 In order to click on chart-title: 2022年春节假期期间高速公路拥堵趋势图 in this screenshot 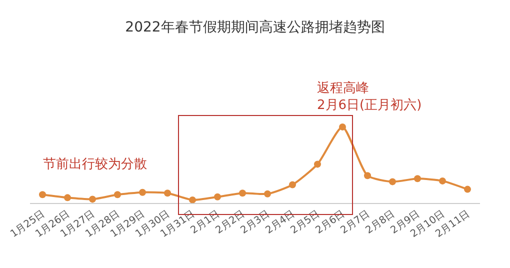, I will do `click(255, 28)`.